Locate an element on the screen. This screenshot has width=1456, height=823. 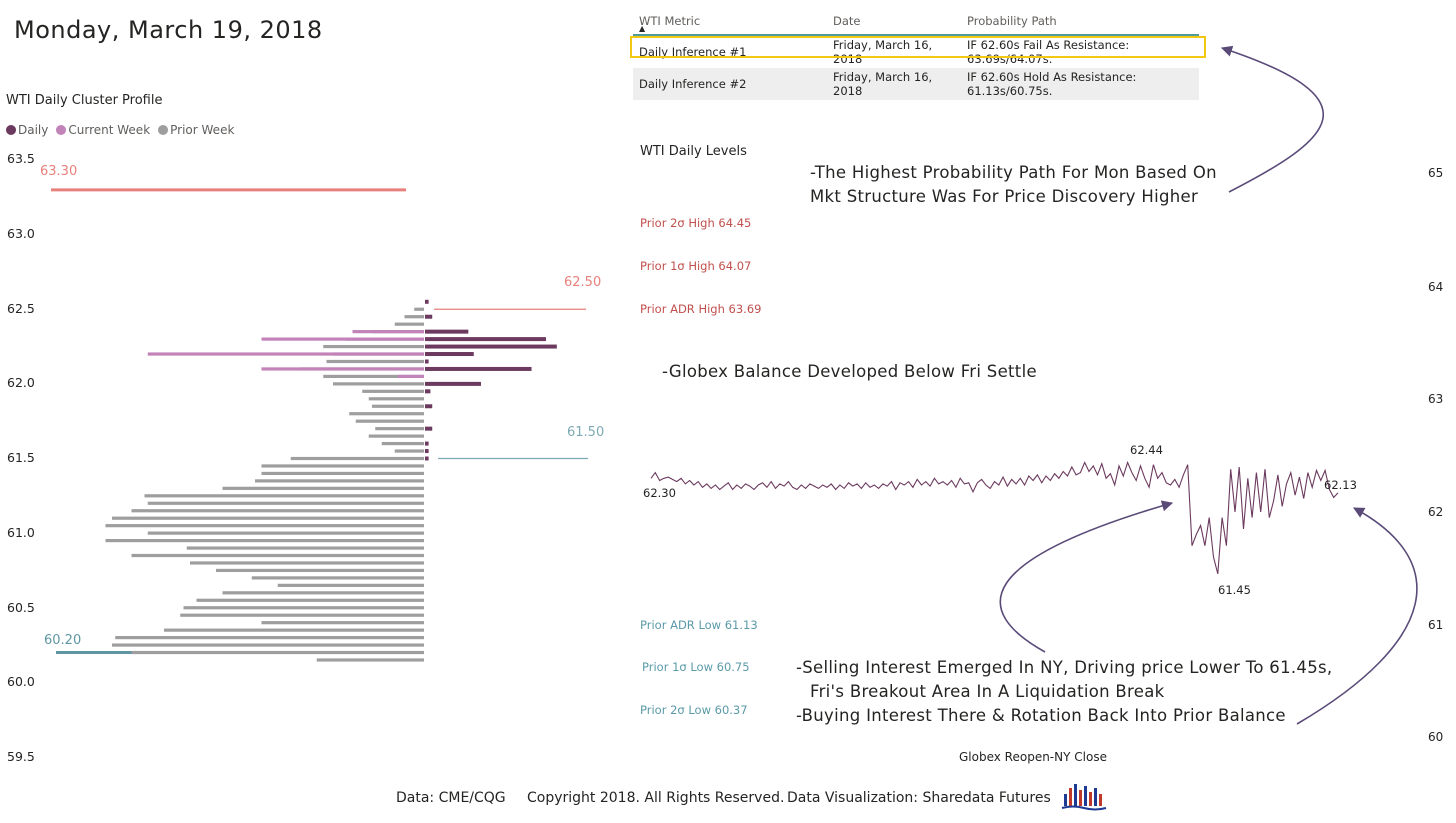
cluster-y-tick: 62.0 is located at coordinates (21, 382).